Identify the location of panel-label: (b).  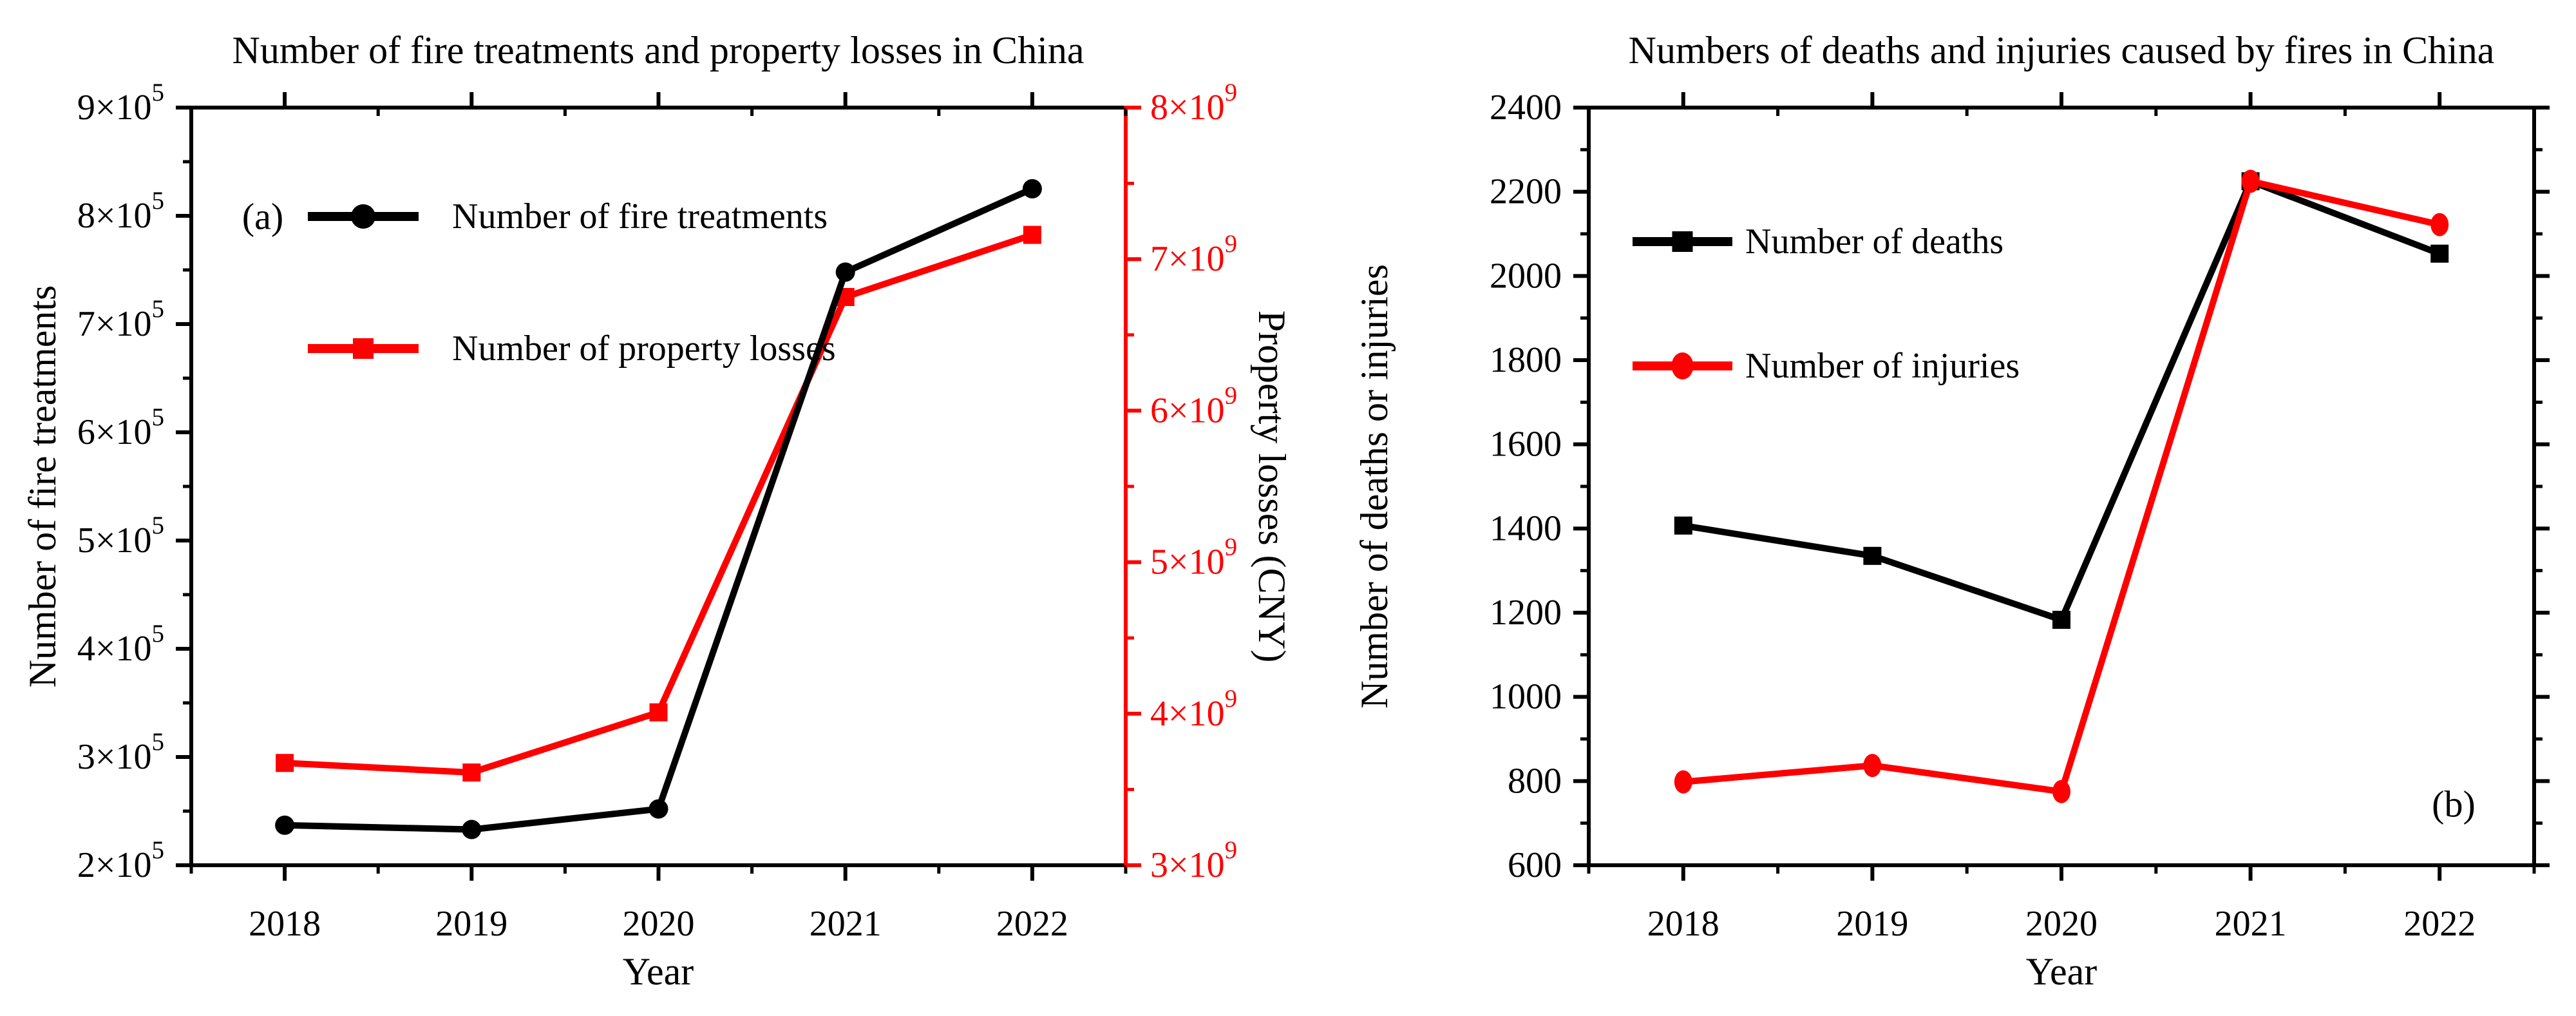
(2454, 804).